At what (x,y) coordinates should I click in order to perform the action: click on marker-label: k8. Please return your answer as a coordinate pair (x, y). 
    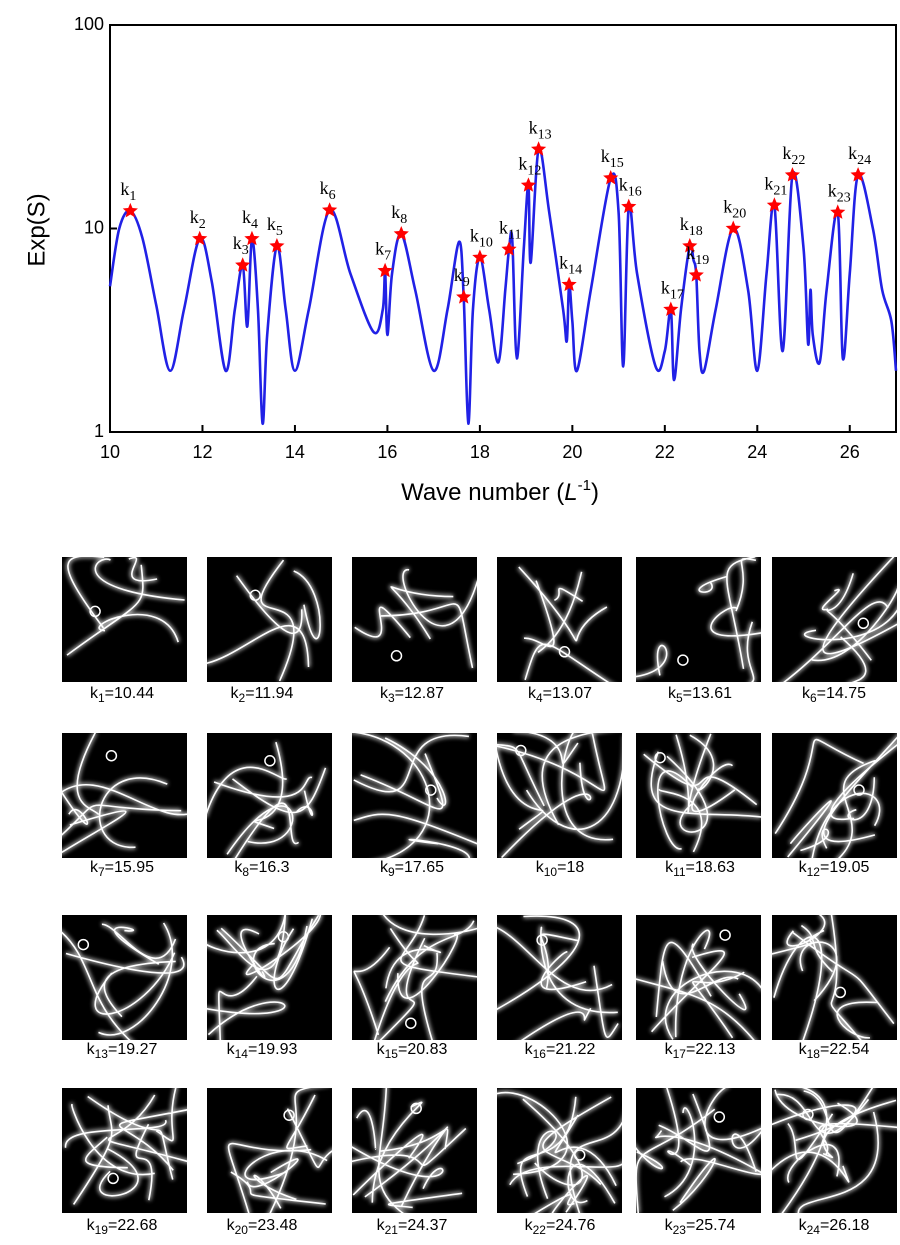
    Looking at the image, I should click on (399, 214).